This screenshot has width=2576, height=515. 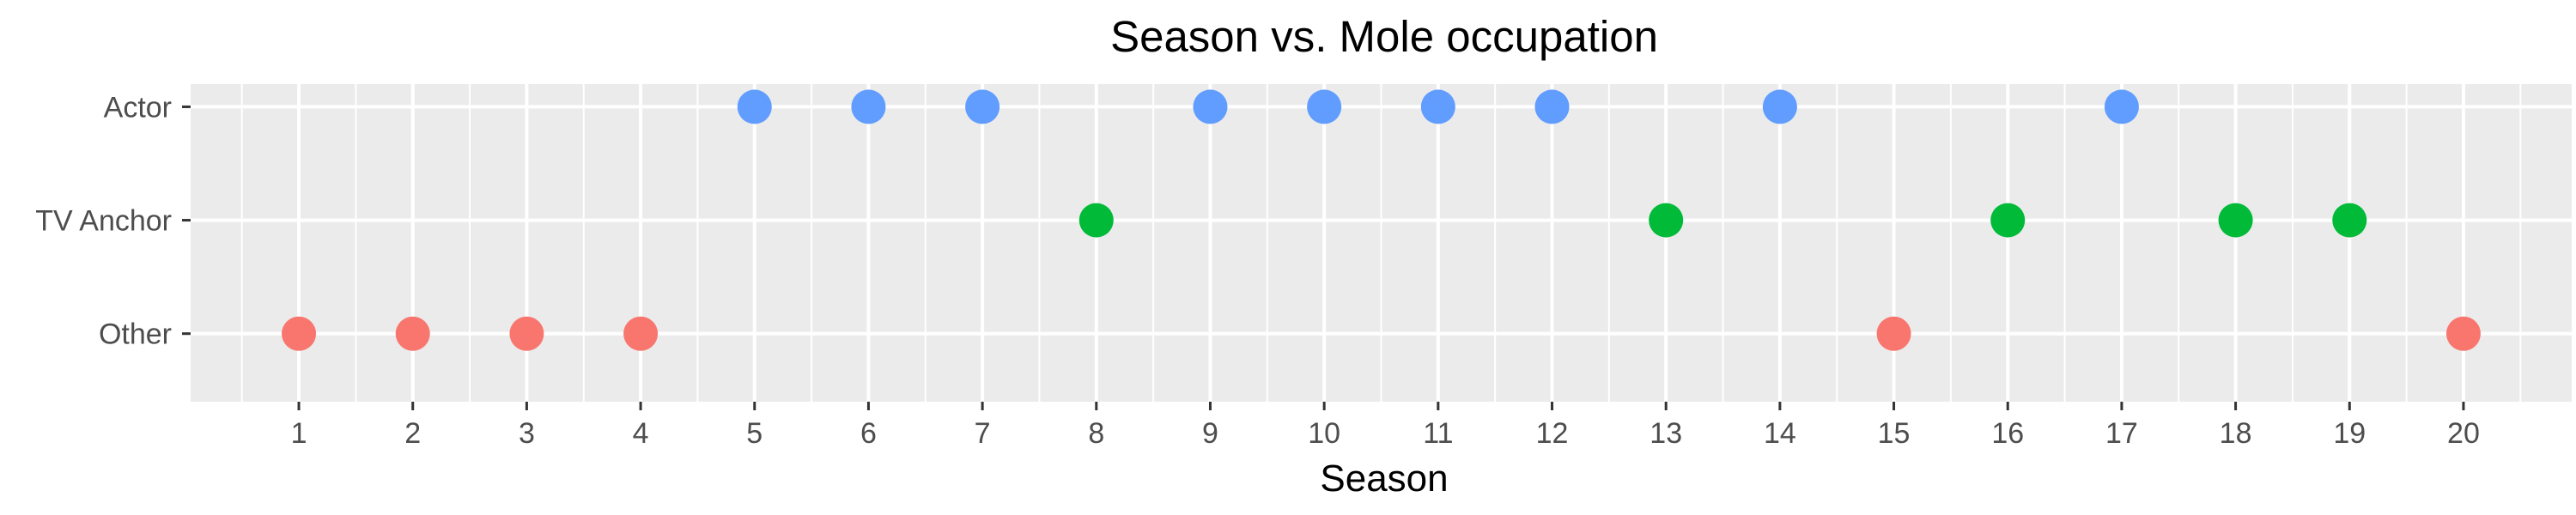 What do you see at coordinates (412, 433) in the screenshot?
I see `x-tick-label: 2` at bounding box center [412, 433].